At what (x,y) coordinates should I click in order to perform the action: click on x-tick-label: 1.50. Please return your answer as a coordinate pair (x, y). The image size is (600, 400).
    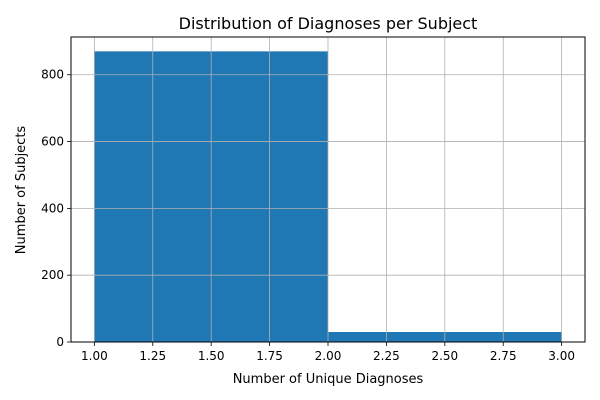
    Looking at the image, I should click on (211, 356).